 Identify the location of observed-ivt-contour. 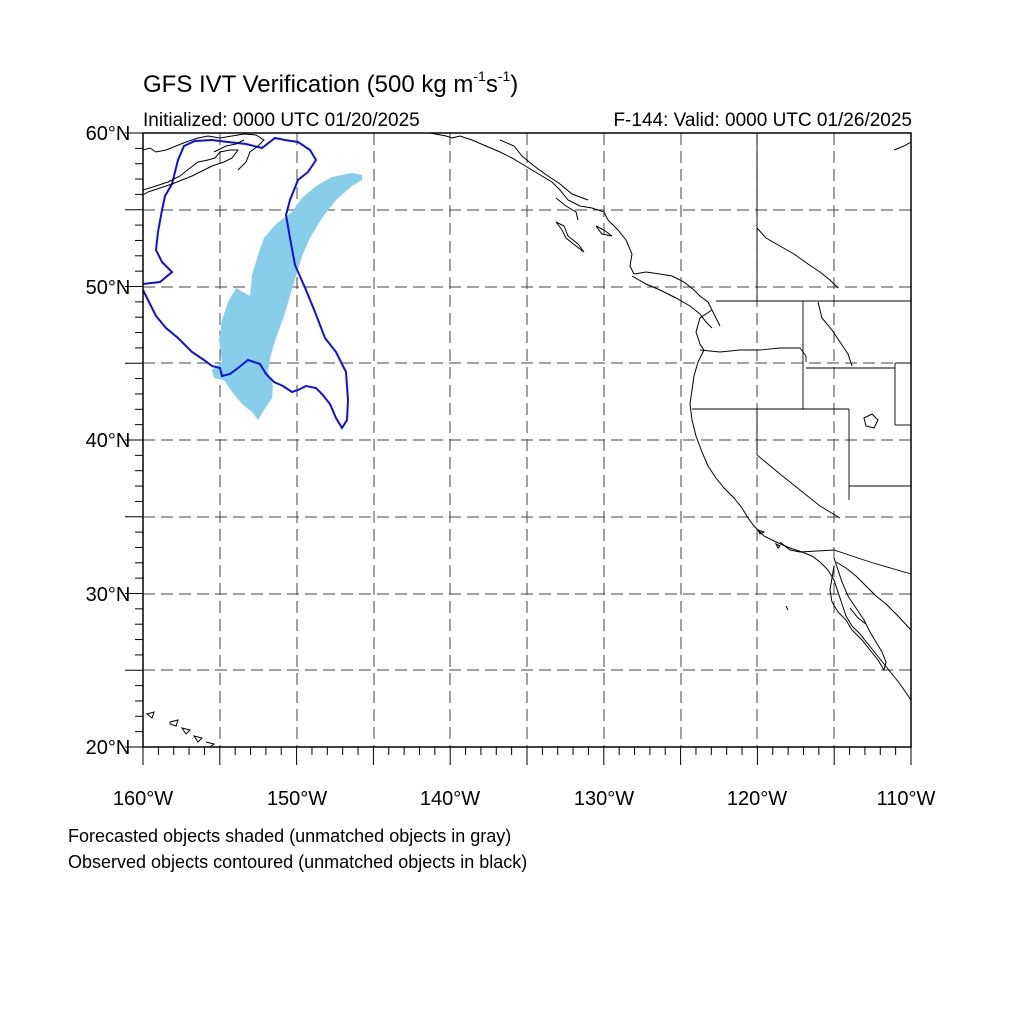
(246, 283).